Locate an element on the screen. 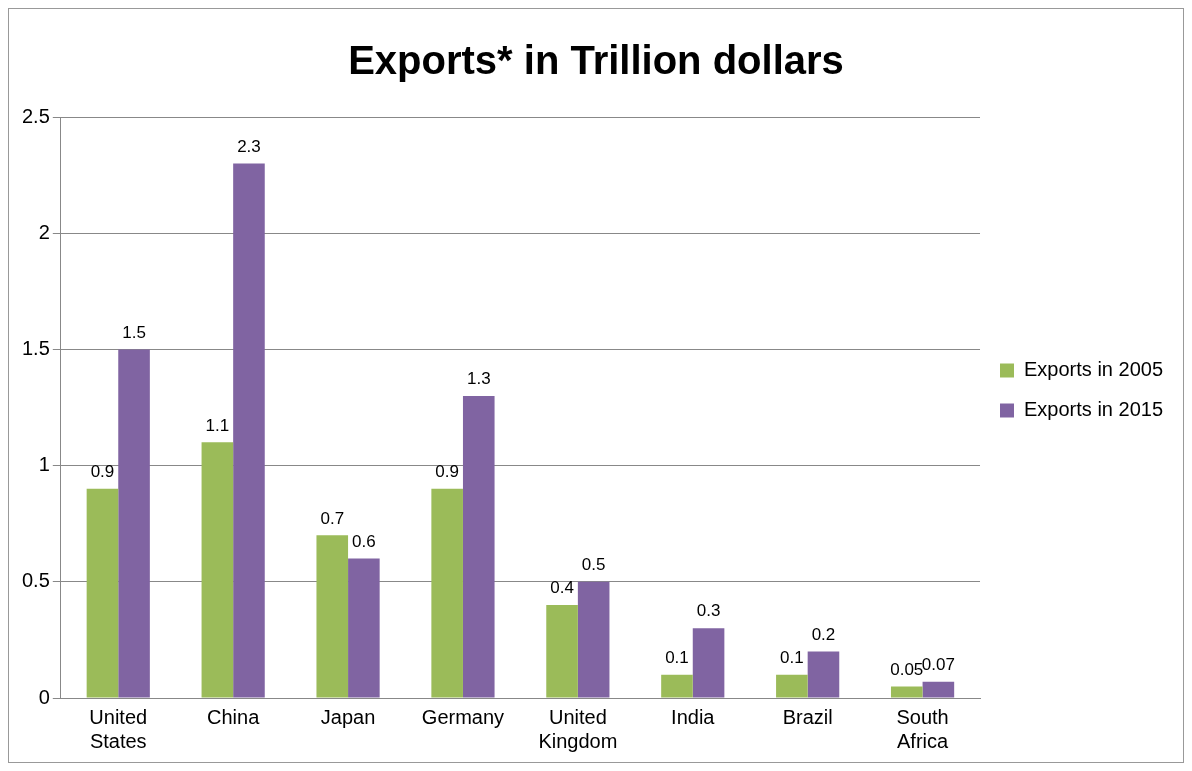  x-tick-label: South Africa is located at coordinates (923, 728).